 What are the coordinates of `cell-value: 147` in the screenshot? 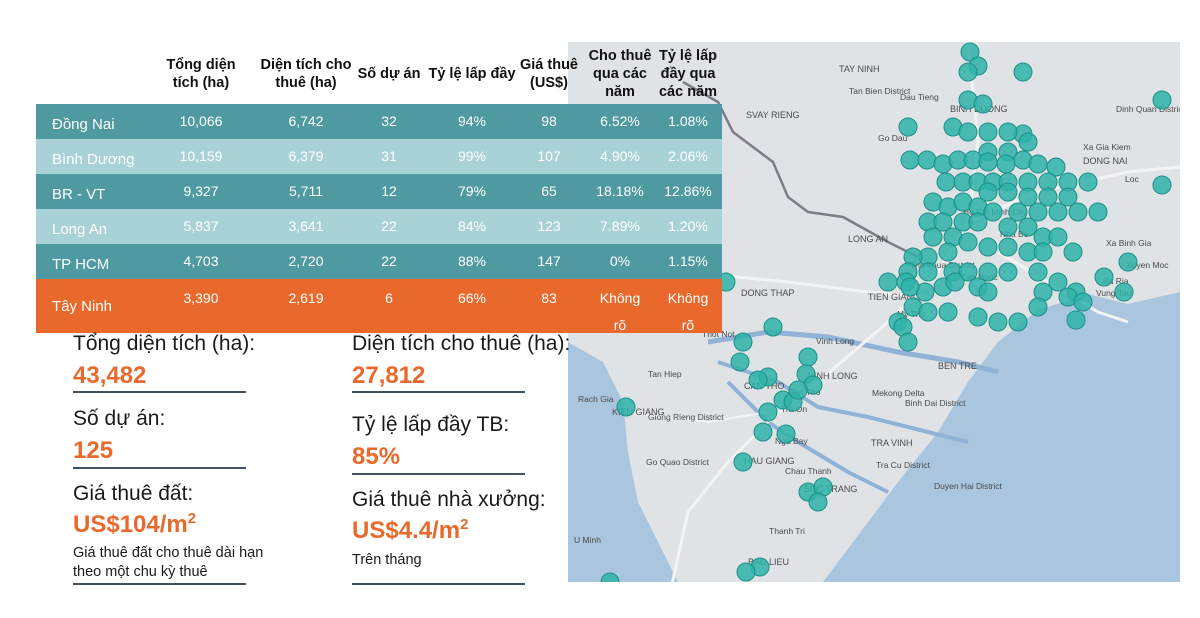 It's located at (549, 261).